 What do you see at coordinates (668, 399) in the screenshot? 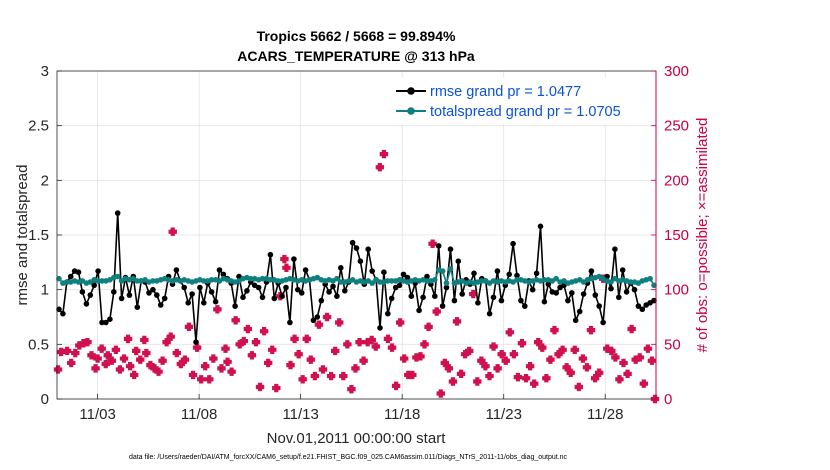
I see `y-right-tick-label: 0` at bounding box center [668, 399].